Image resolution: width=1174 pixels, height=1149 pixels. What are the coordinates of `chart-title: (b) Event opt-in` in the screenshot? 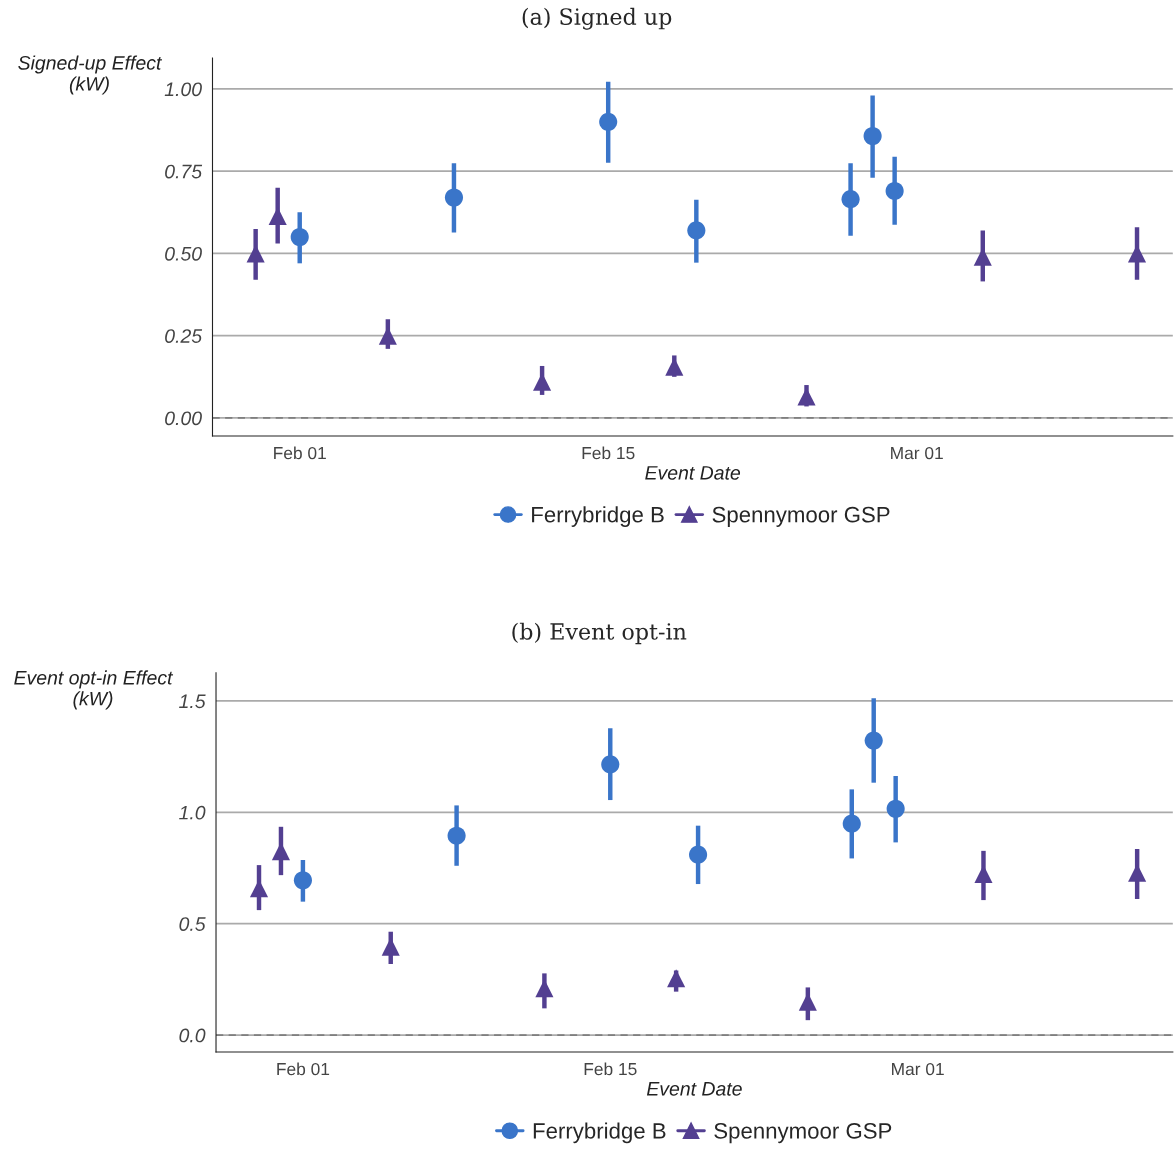 It's located at (599, 633).